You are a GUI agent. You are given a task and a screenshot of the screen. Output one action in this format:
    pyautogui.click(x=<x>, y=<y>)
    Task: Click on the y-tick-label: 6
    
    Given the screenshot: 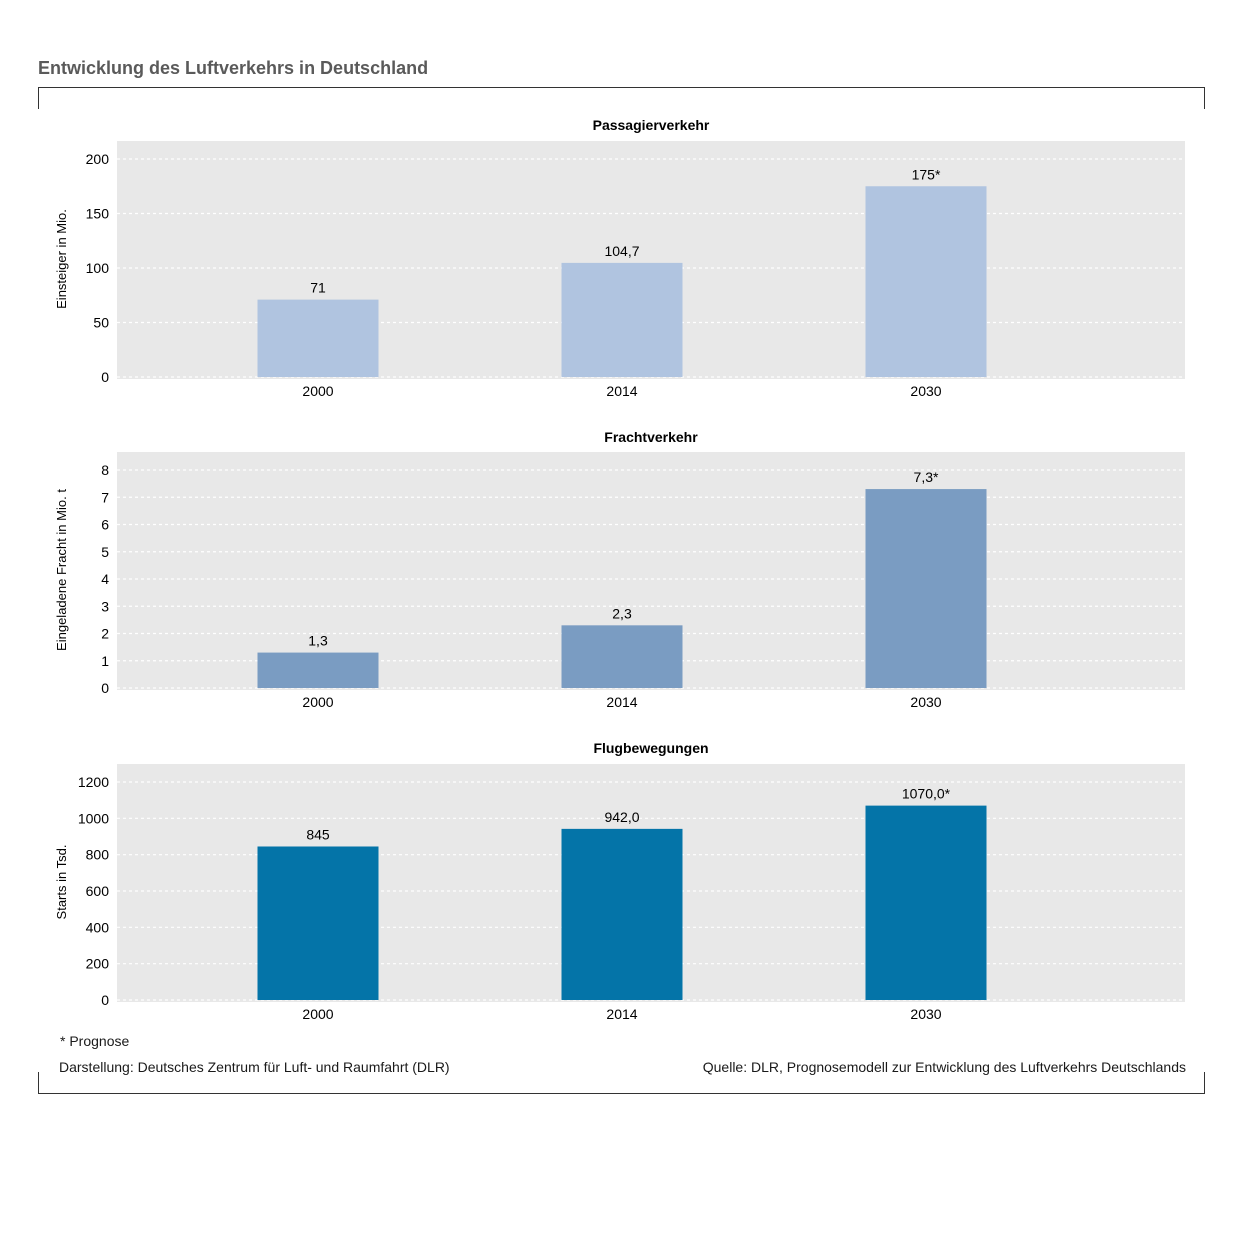 What is the action you would take?
    pyautogui.click(x=105, y=525)
    